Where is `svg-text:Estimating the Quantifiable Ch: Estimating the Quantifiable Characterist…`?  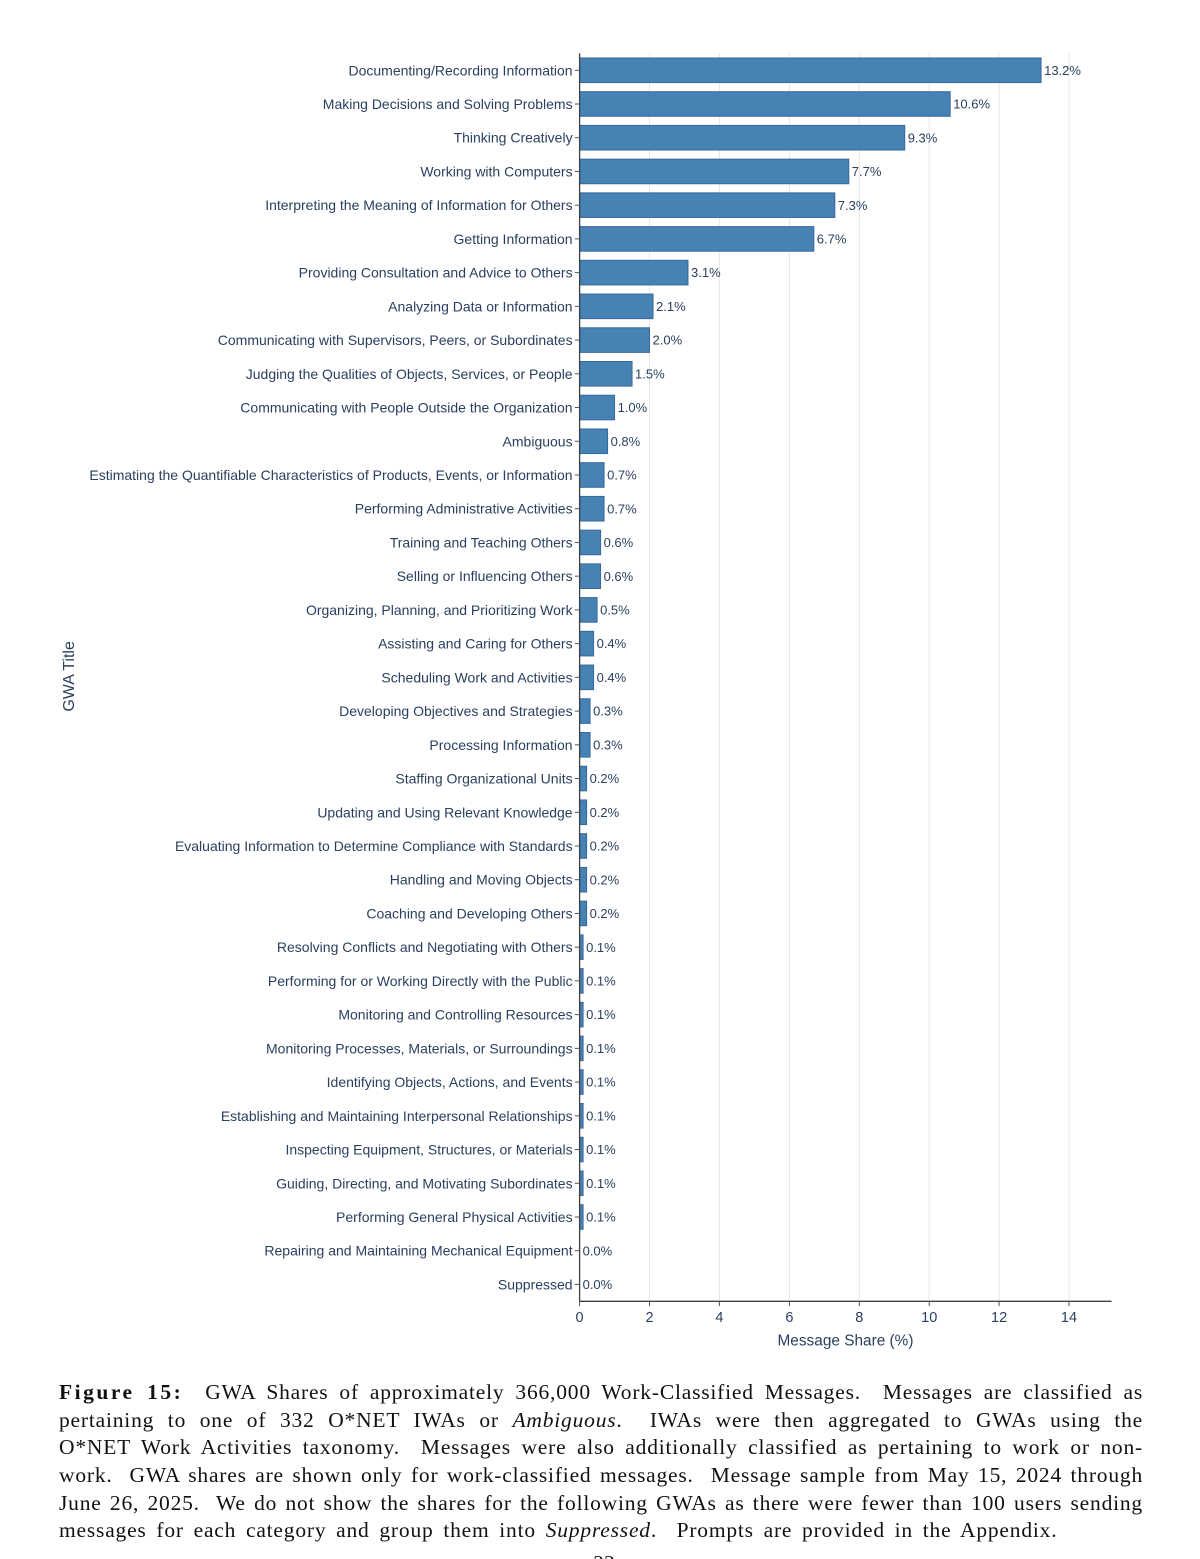 svg-text:Estimating the Quantifiable Ch: Estimating the Quantifiable Characterist… is located at coordinates (330, 475).